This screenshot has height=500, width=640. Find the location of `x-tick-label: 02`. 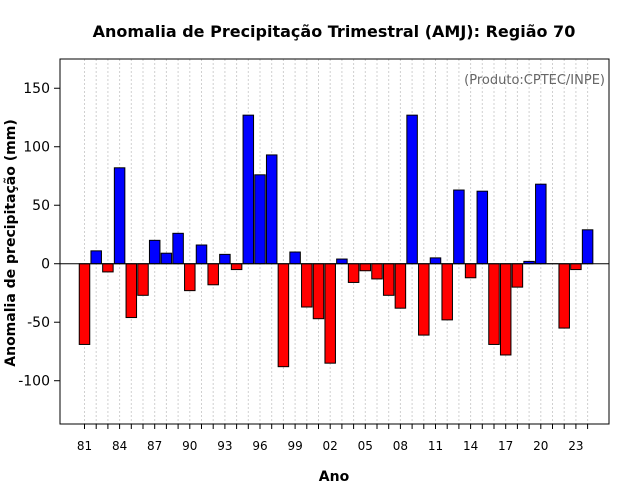

x-tick-label: 02 is located at coordinates (330, 446).